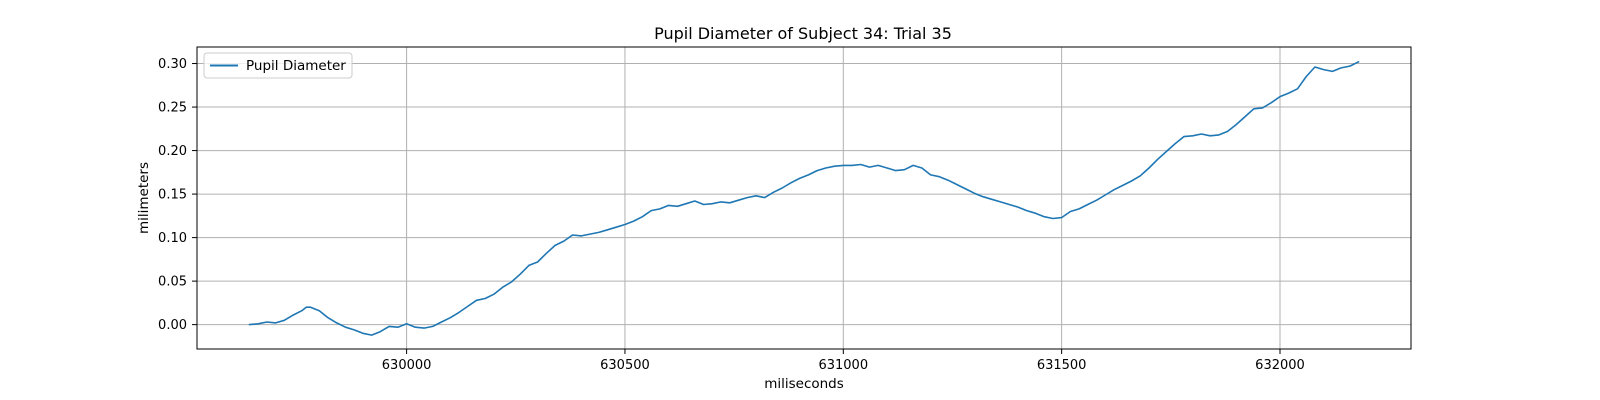 Image resolution: width=1600 pixels, height=400 pixels. What do you see at coordinates (804, 384) in the screenshot?
I see `x-axis-title: miliseconds` at bounding box center [804, 384].